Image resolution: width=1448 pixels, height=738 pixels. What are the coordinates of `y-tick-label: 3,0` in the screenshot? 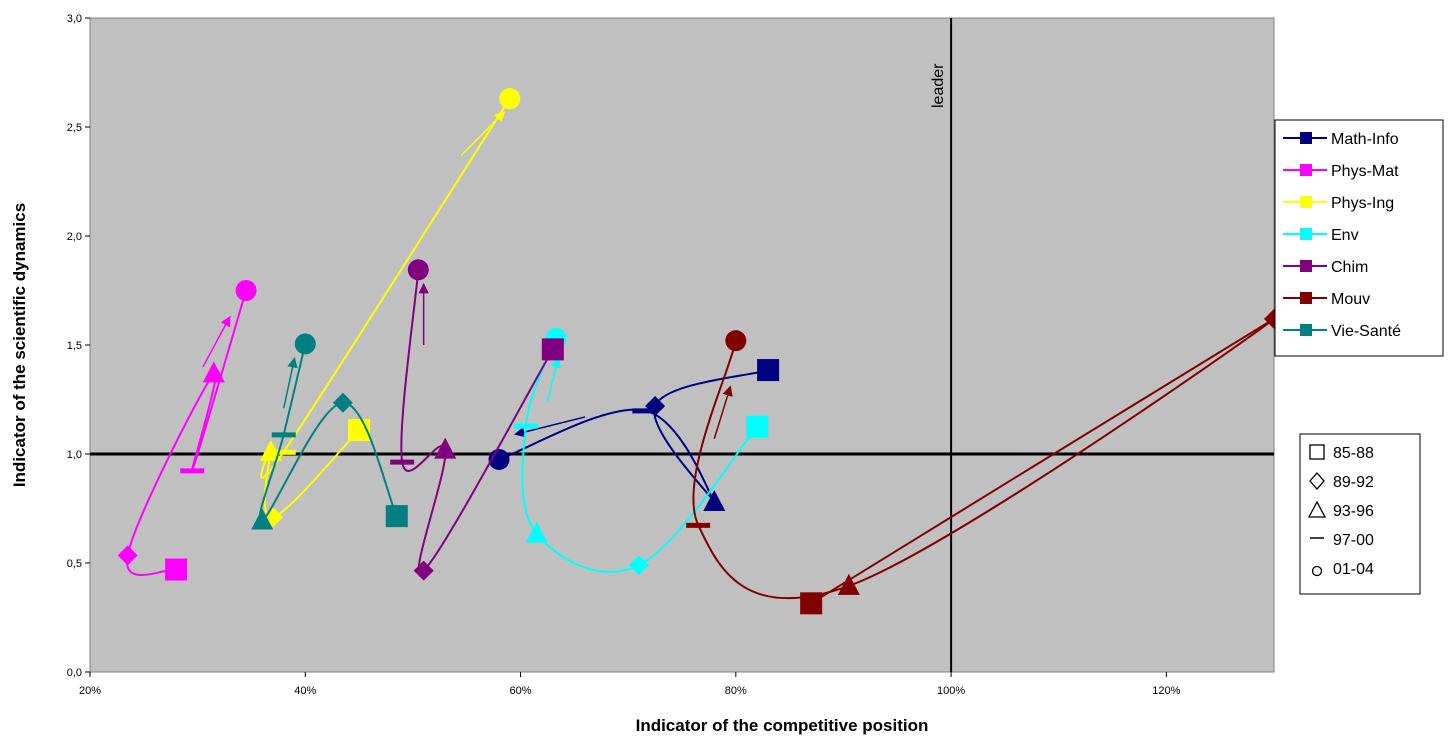 It's located at (74, 19).